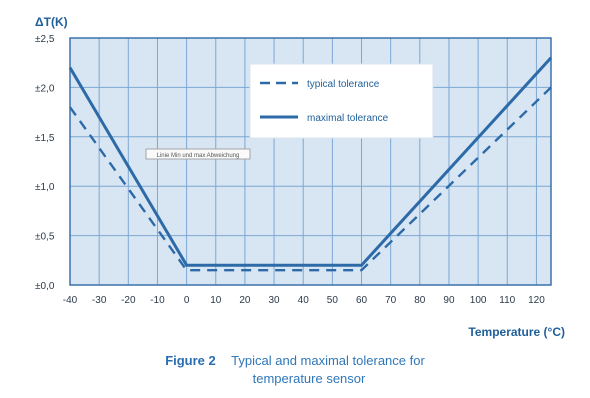 The height and width of the screenshot is (398, 590). Describe the element at coordinates (478, 300) in the screenshot. I see `x-tick-label: 100` at that location.